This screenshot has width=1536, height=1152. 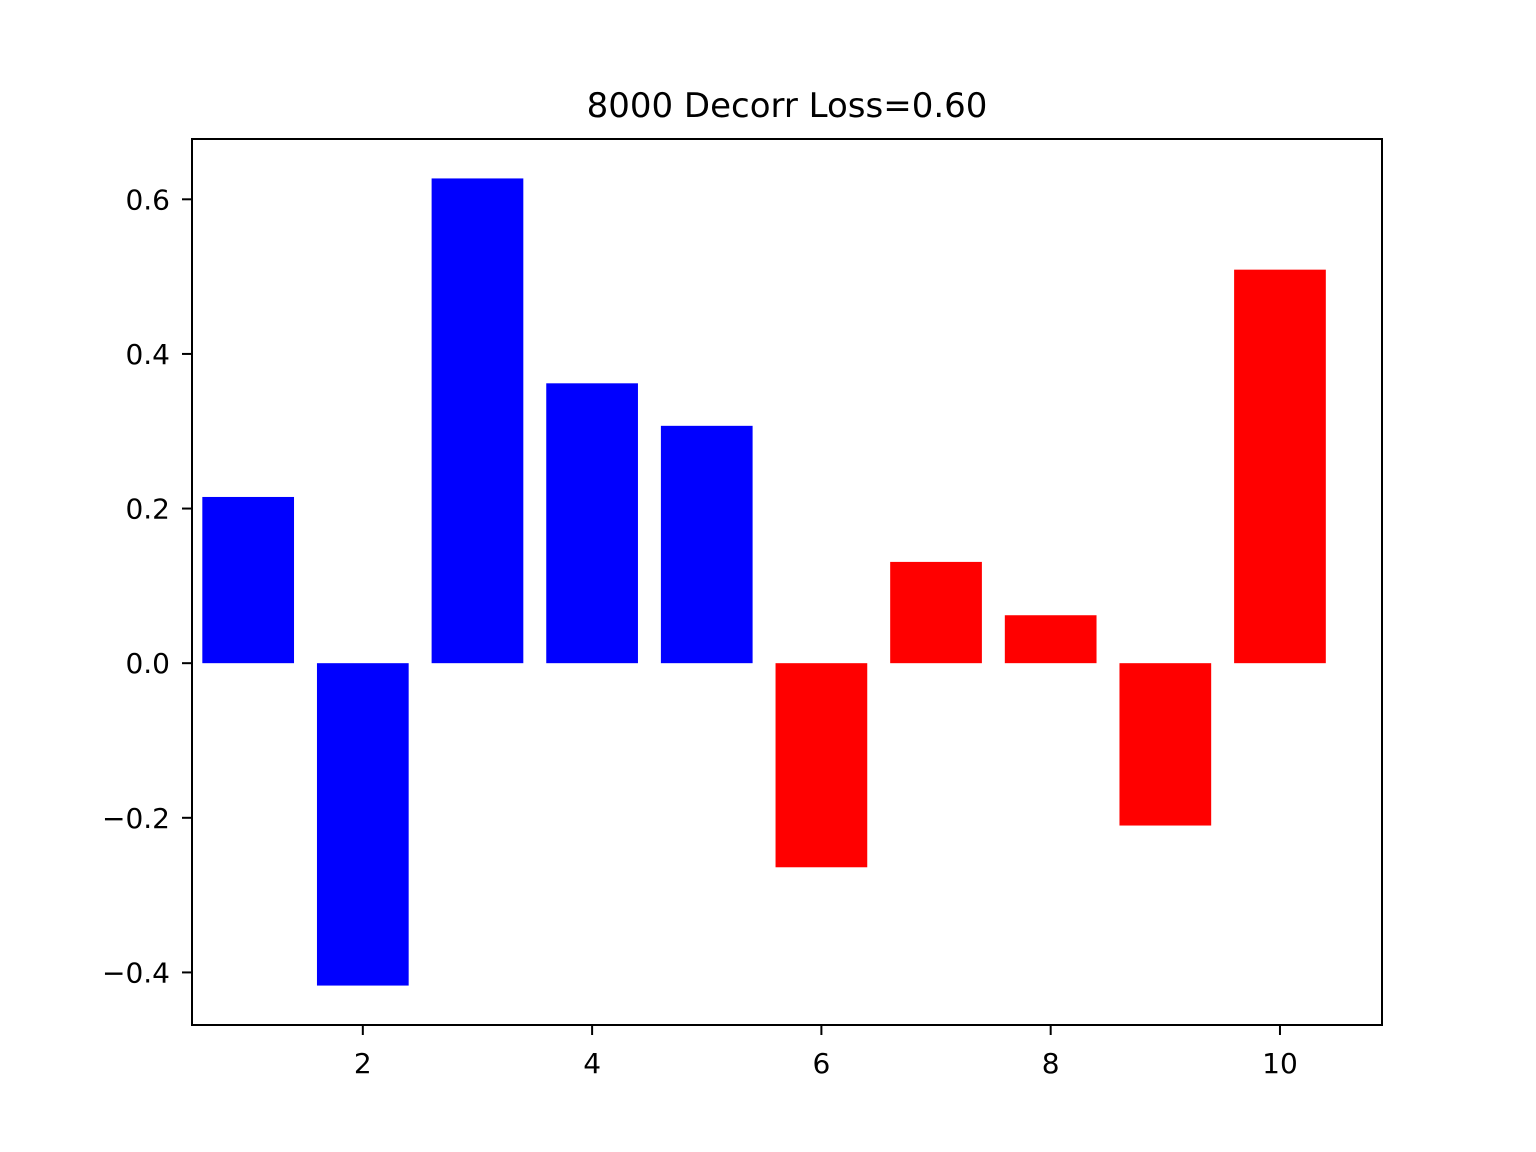 What do you see at coordinates (136, 972) in the screenshot?
I see `y-tick-label: −0.4` at bounding box center [136, 972].